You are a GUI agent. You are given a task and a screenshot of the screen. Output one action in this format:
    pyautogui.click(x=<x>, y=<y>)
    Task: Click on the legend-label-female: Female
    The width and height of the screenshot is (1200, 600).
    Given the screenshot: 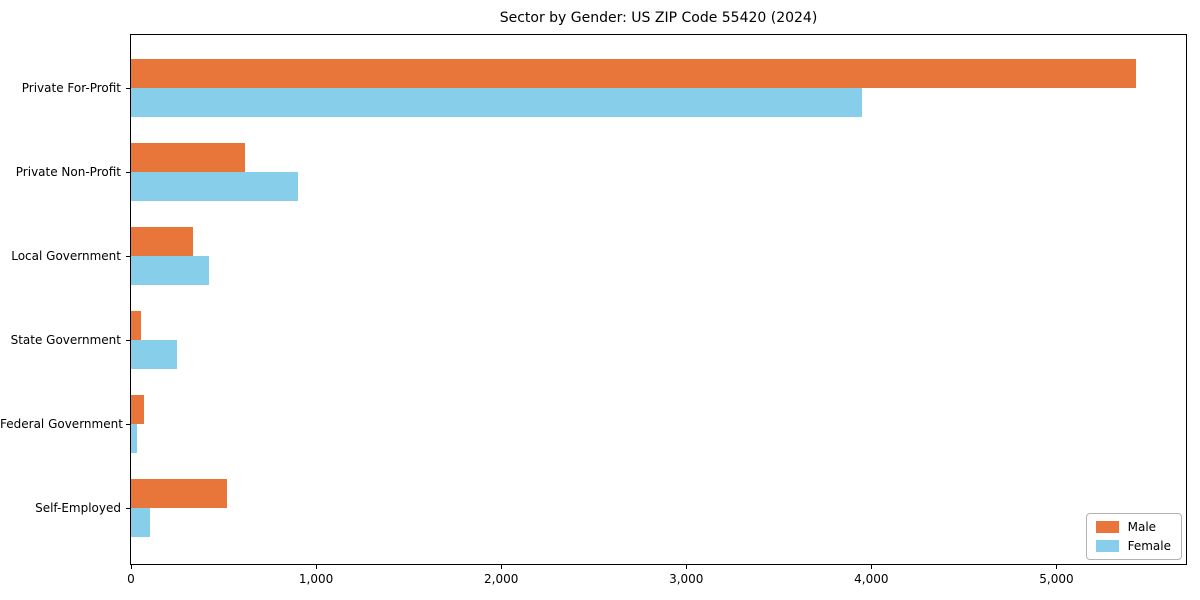 What is the action you would take?
    pyautogui.click(x=1149, y=546)
    